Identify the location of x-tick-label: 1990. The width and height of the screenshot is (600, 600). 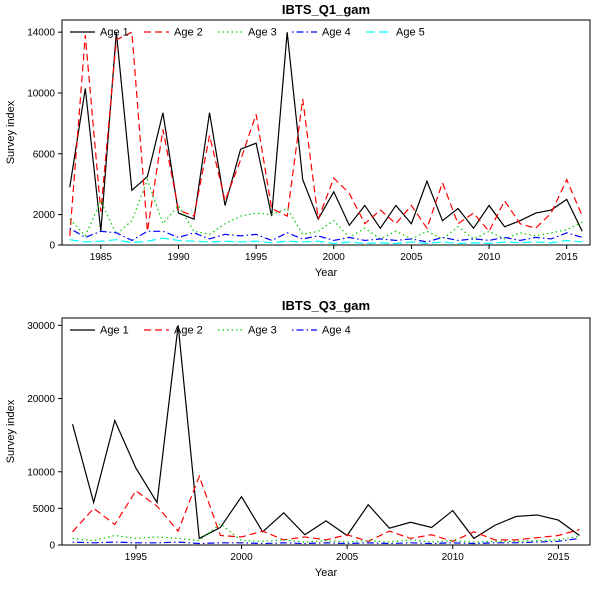
(178, 257).